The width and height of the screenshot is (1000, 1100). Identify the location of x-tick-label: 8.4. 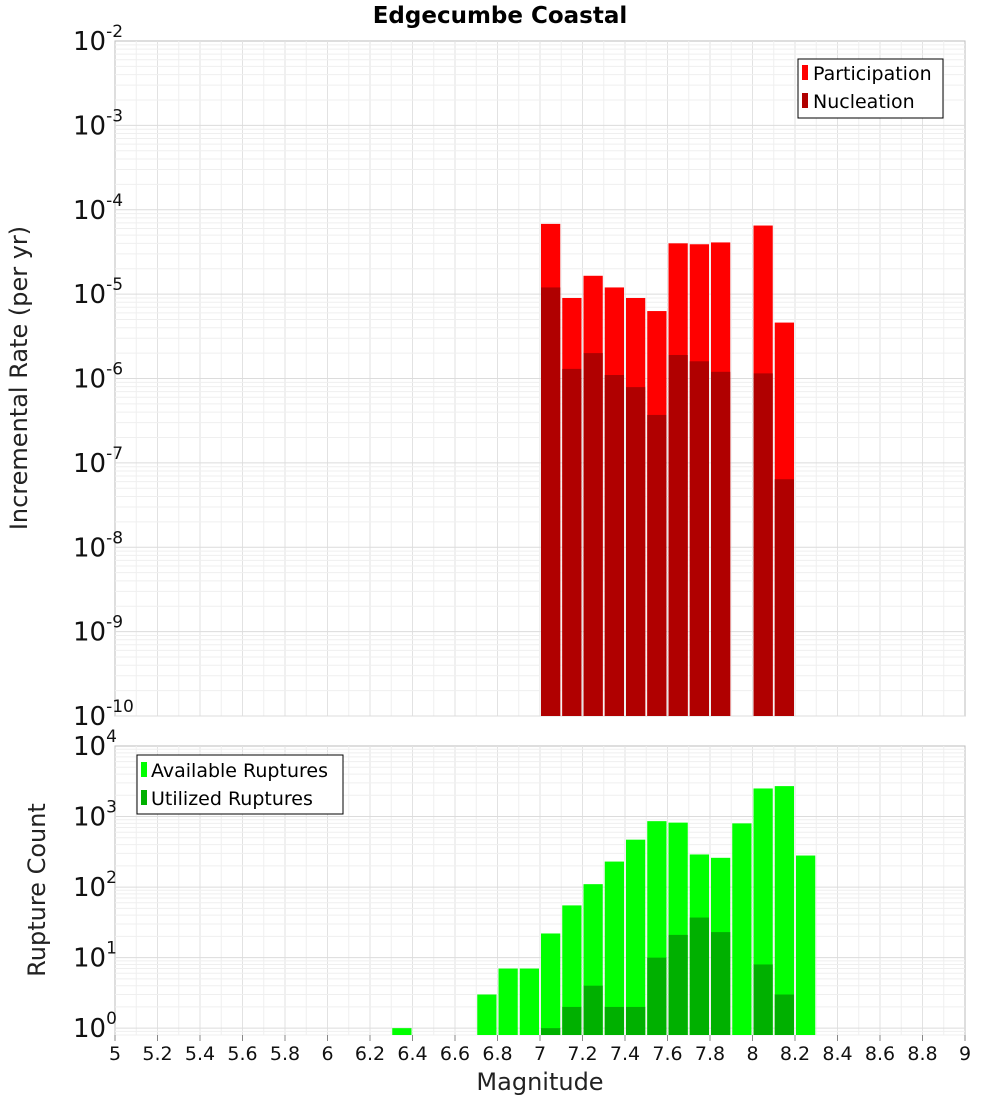
(837, 1054).